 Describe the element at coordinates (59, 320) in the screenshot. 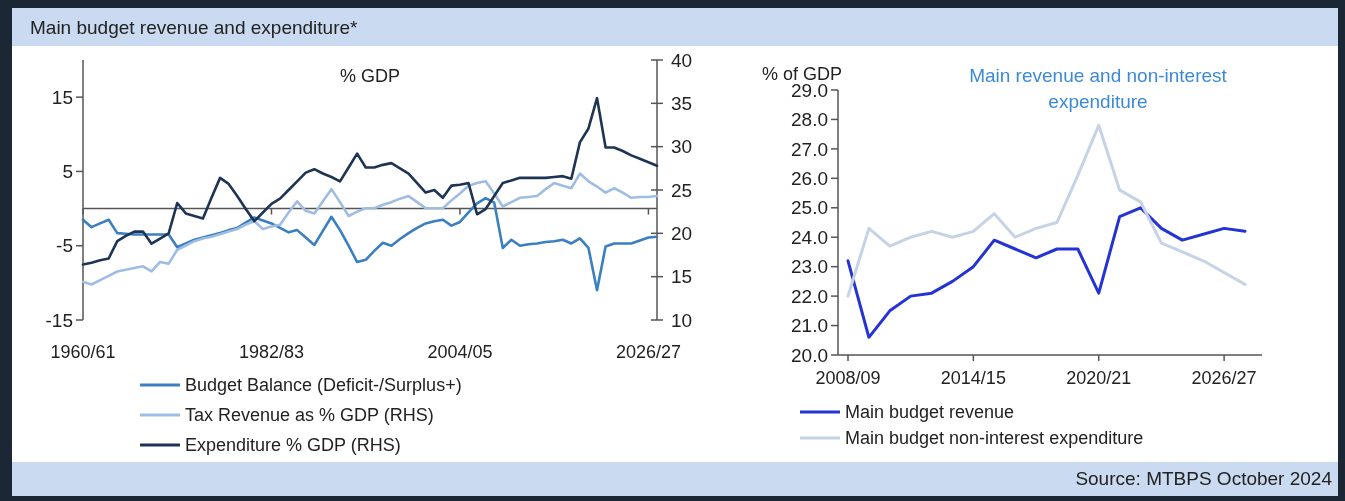

I see `y-tick-label: -15` at that location.